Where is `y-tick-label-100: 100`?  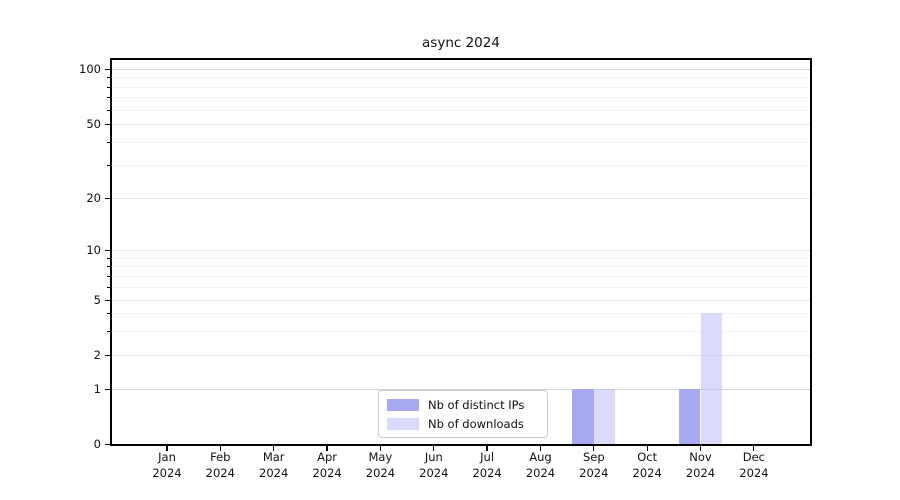
y-tick-label-100: 100 is located at coordinates (90, 68).